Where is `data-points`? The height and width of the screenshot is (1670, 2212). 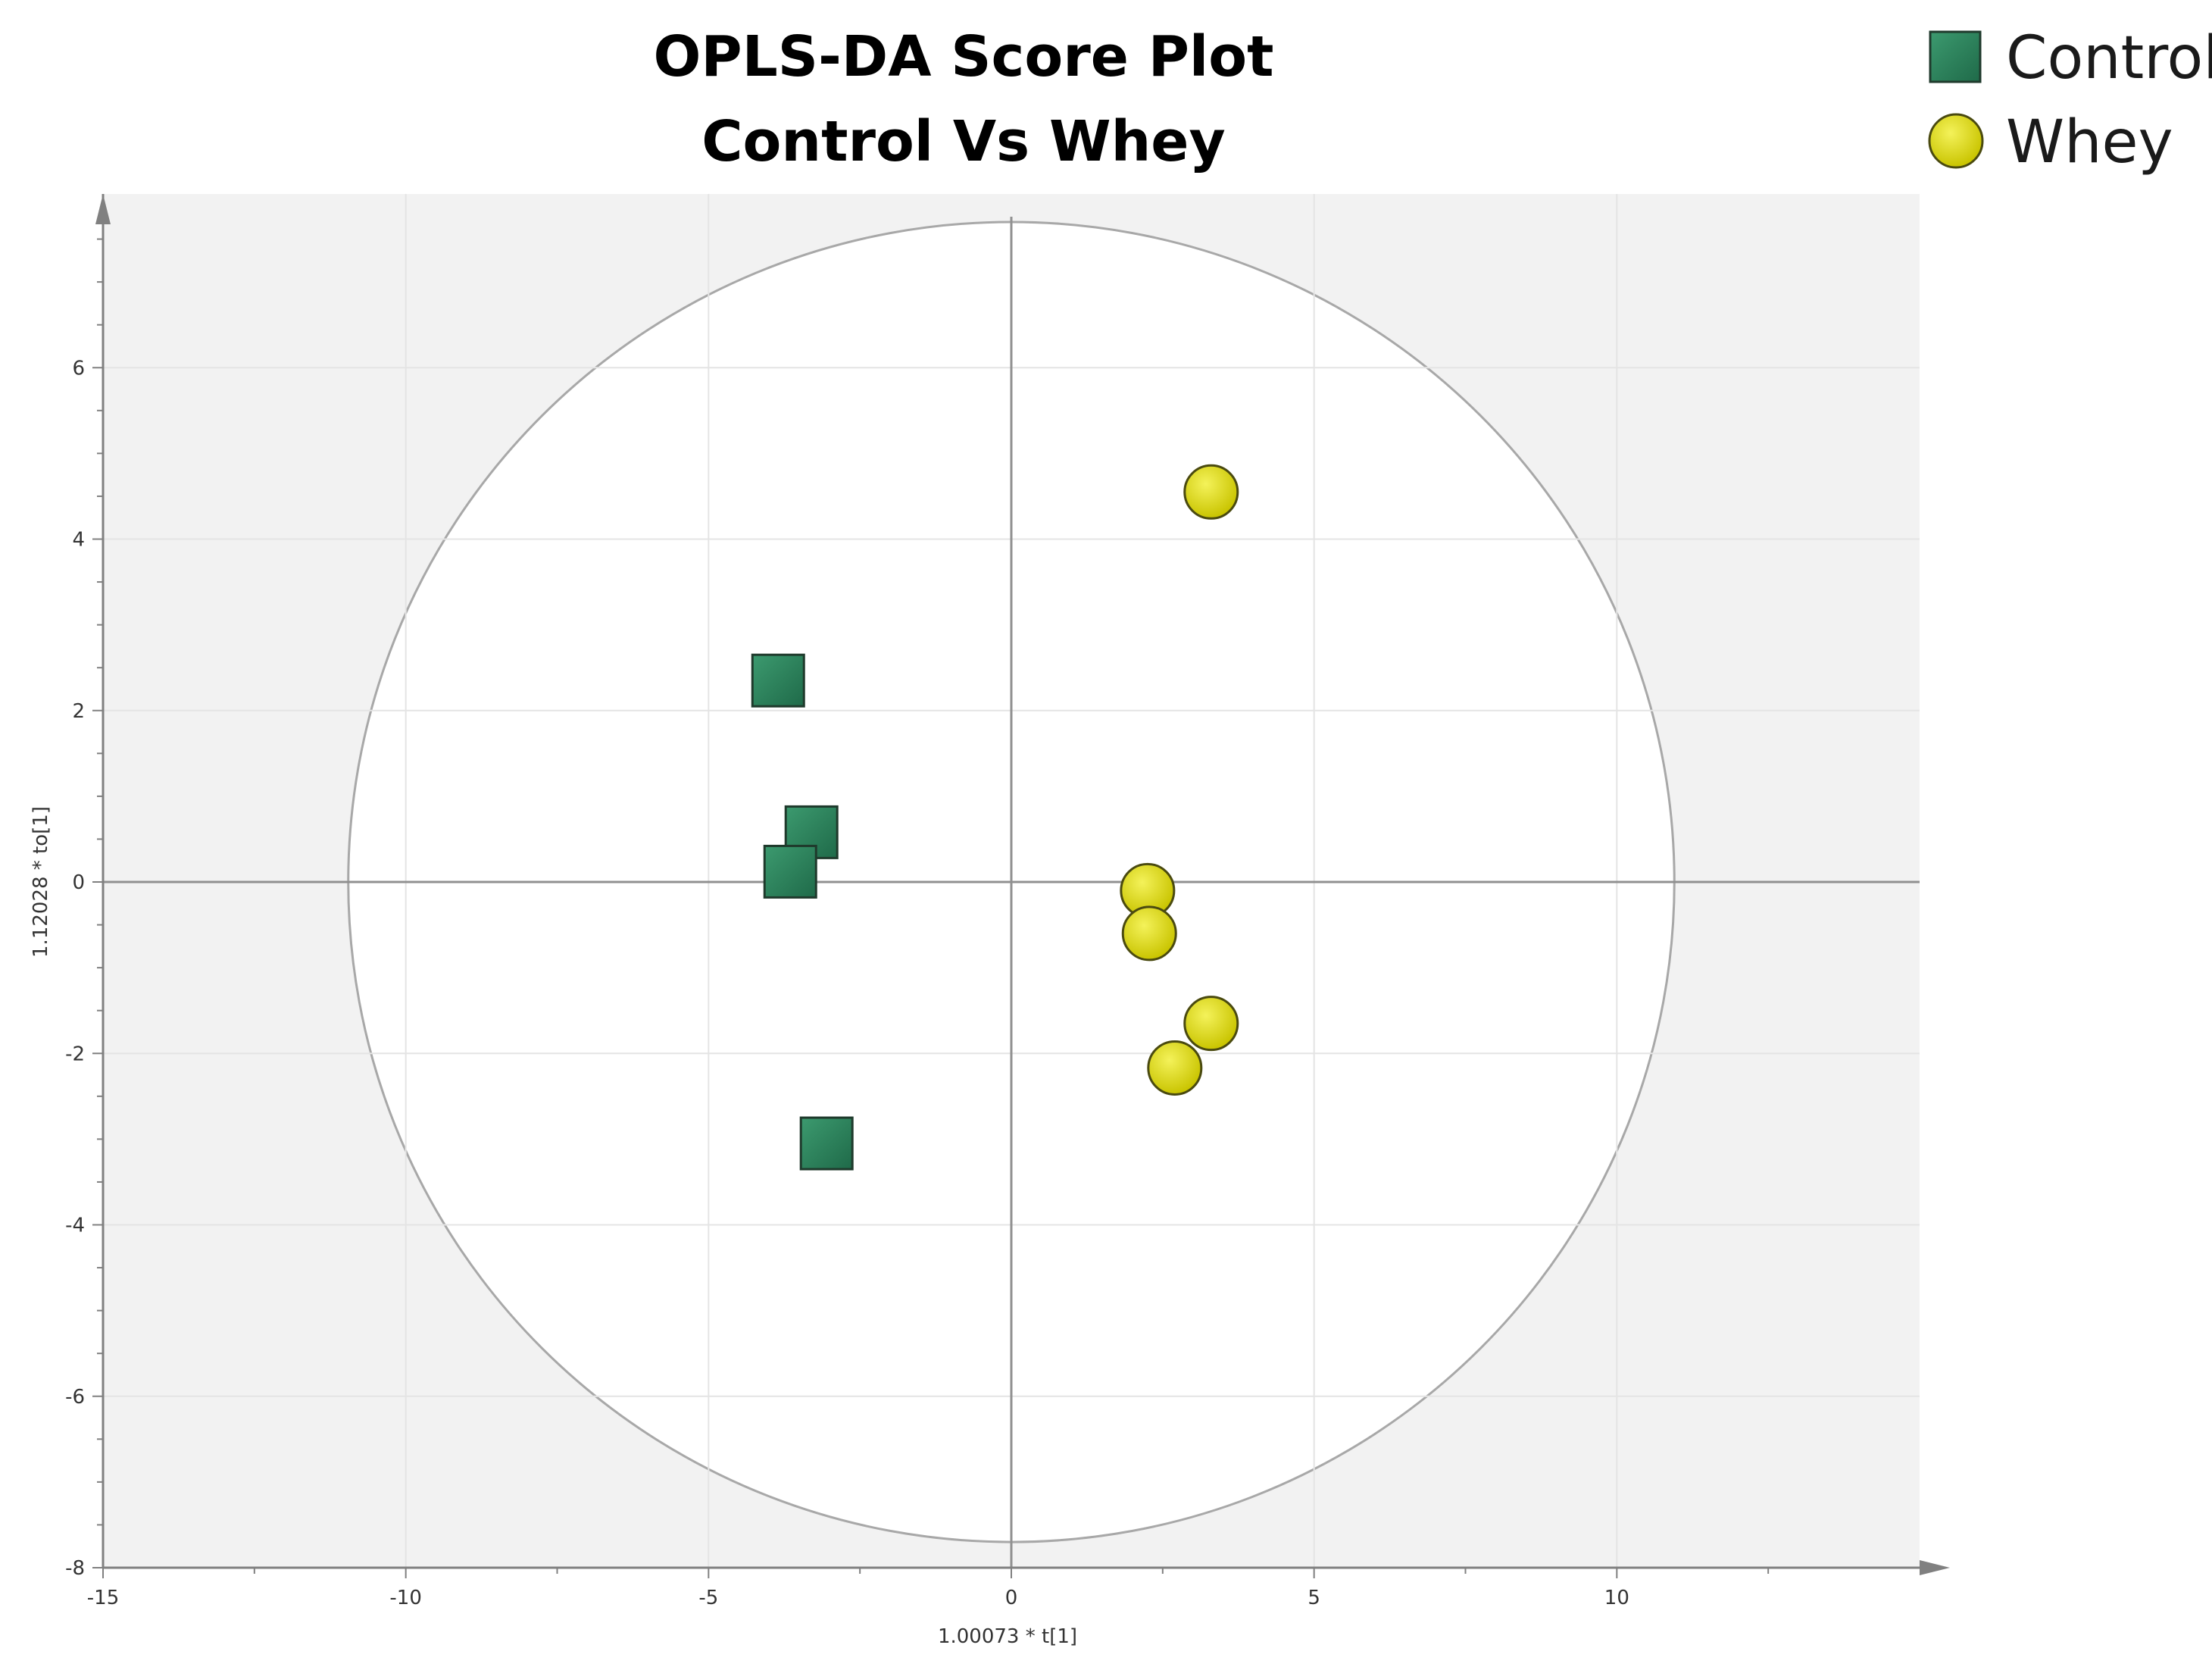 data-points is located at coordinates (995, 817).